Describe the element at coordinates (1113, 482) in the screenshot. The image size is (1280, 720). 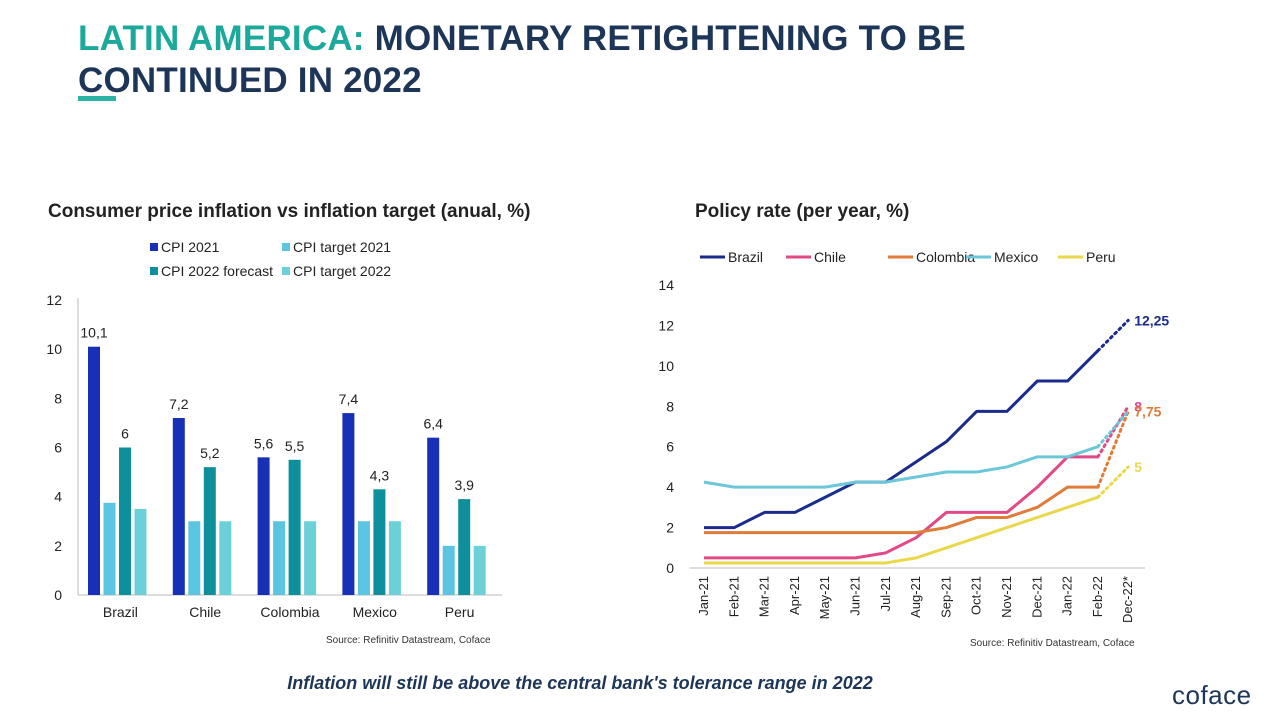
I see `forecast-line-peru` at that location.